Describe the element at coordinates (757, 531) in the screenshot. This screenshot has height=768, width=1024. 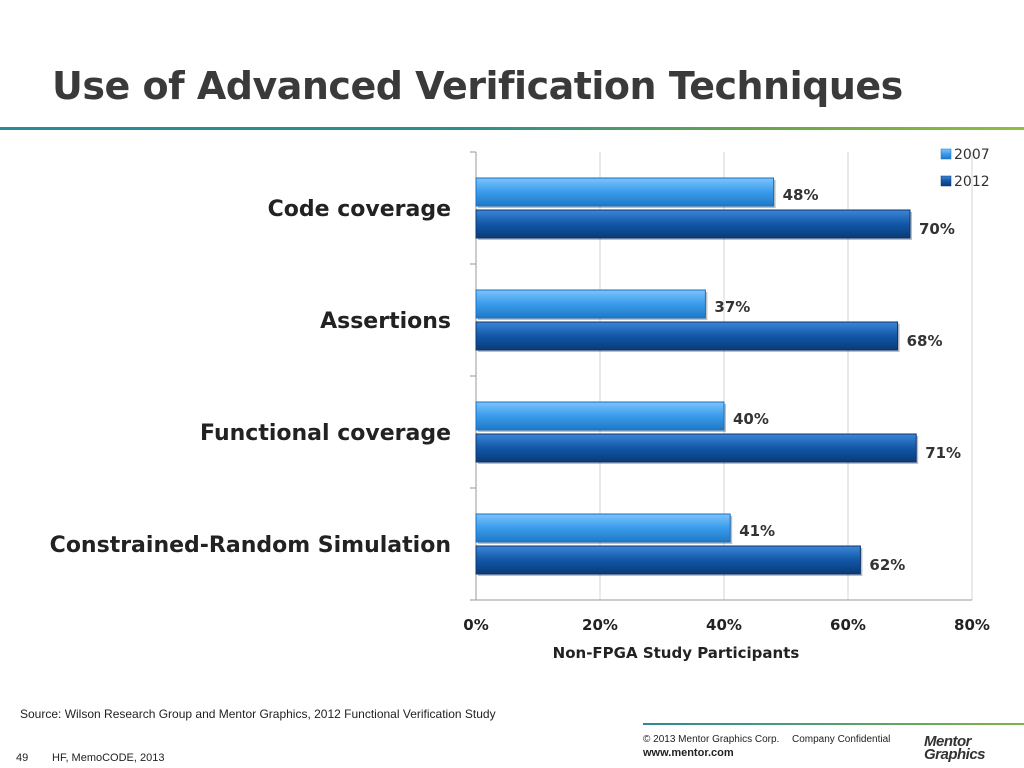
I see `data-label: 41%` at that location.